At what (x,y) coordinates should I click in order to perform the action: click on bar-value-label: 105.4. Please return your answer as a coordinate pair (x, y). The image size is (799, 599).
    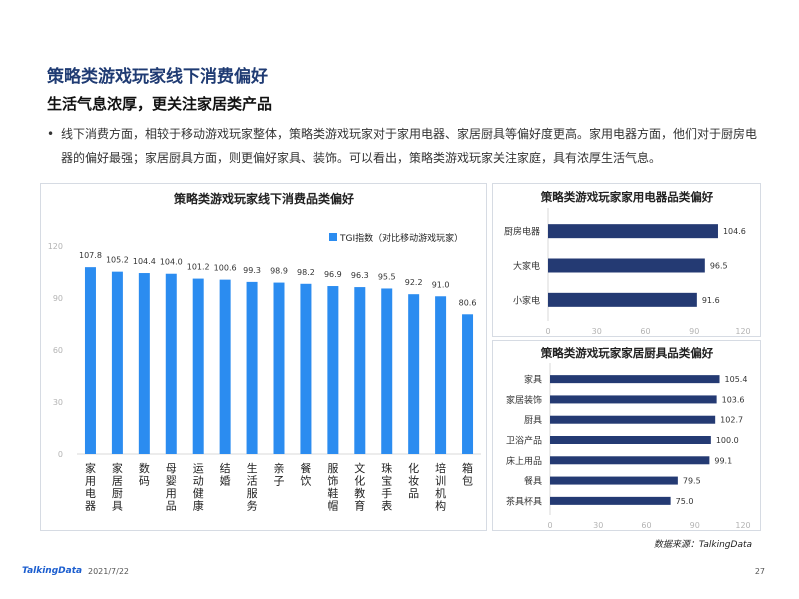
    Looking at the image, I should click on (736, 379).